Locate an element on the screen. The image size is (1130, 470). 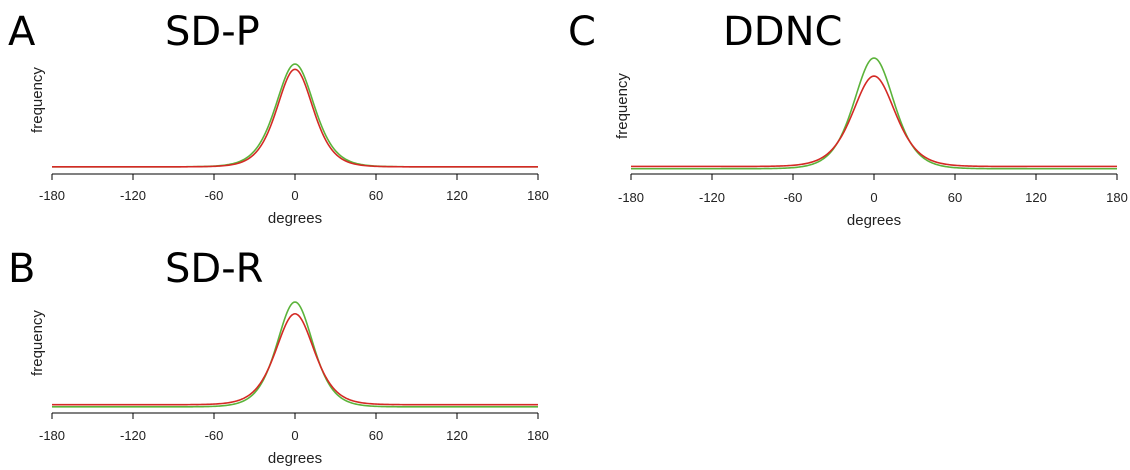
x-tick-label-b-0: -180 is located at coordinates (52, 435).